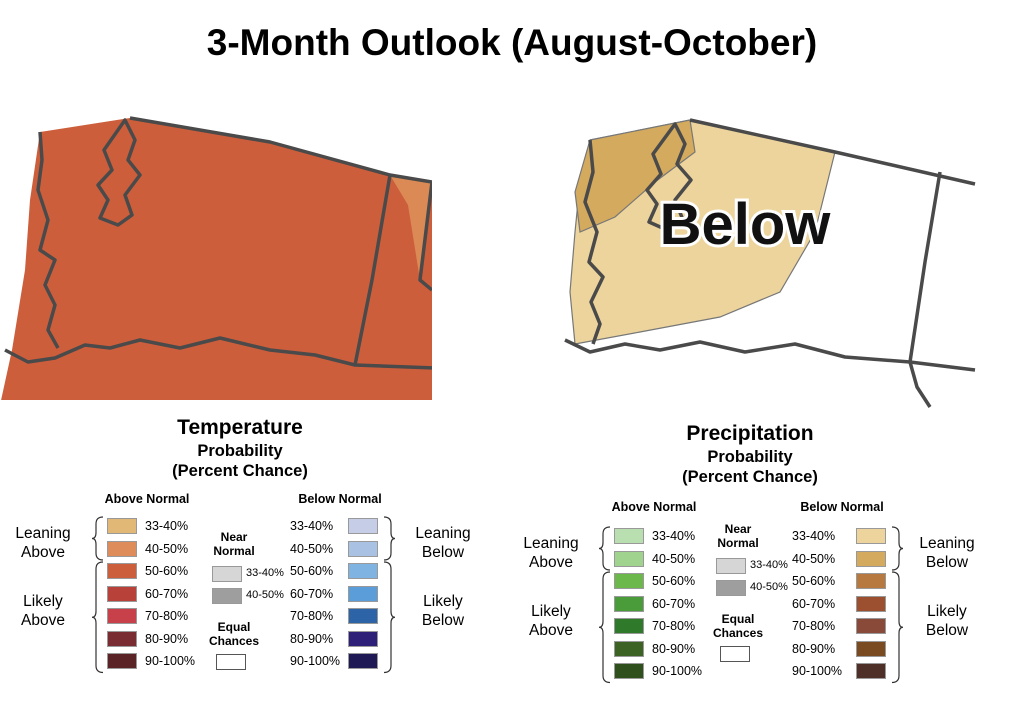 The height and width of the screenshot is (717, 1024). I want to click on near-normal-label: 33-40%, so click(769, 565).